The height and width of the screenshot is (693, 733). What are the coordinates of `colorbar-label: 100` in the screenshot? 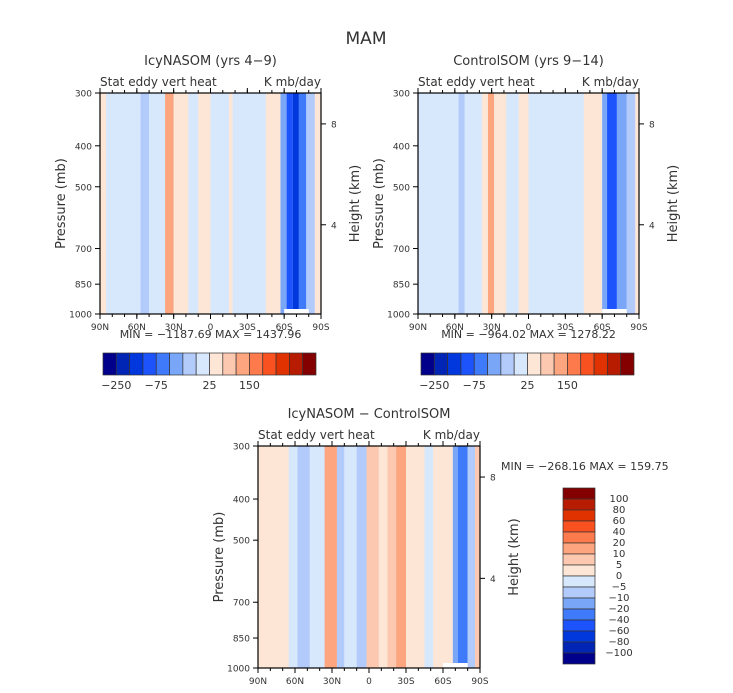 It's located at (618, 499).